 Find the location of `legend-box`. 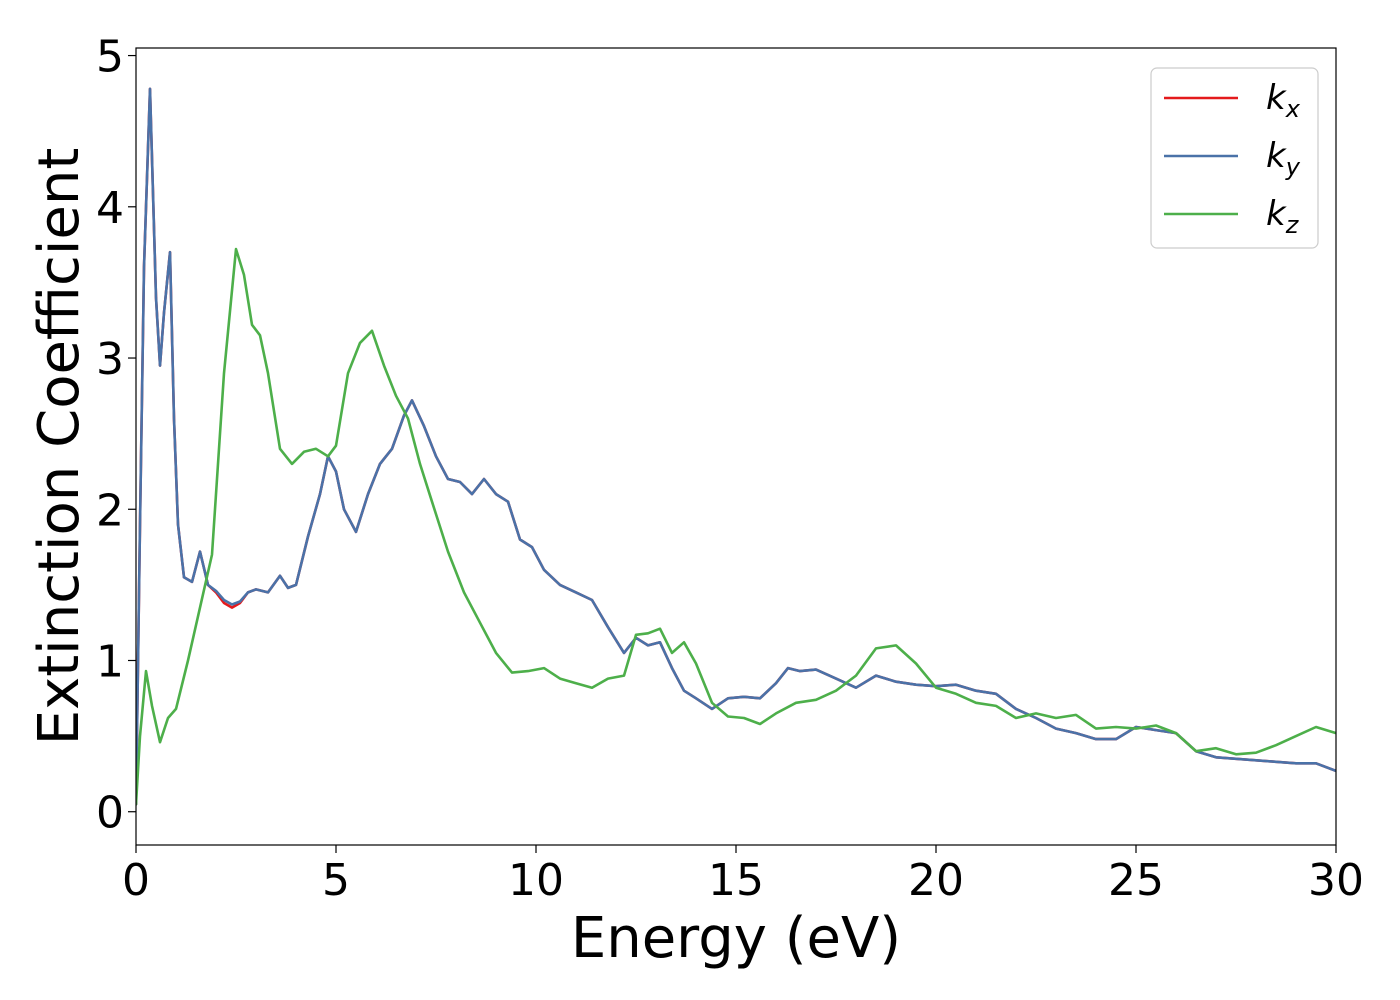

legend-box is located at coordinates (1234, 158).